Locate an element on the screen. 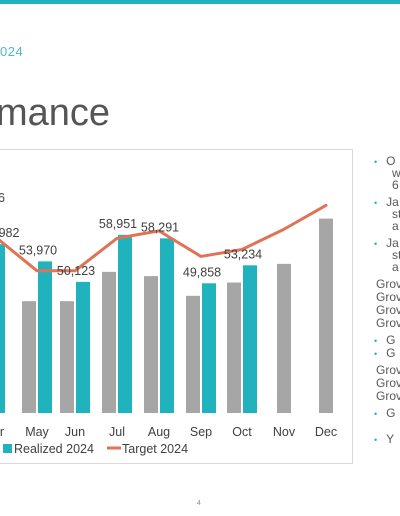 The image size is (400, 516). slide-title: mance is located at coordinates (55, 113).